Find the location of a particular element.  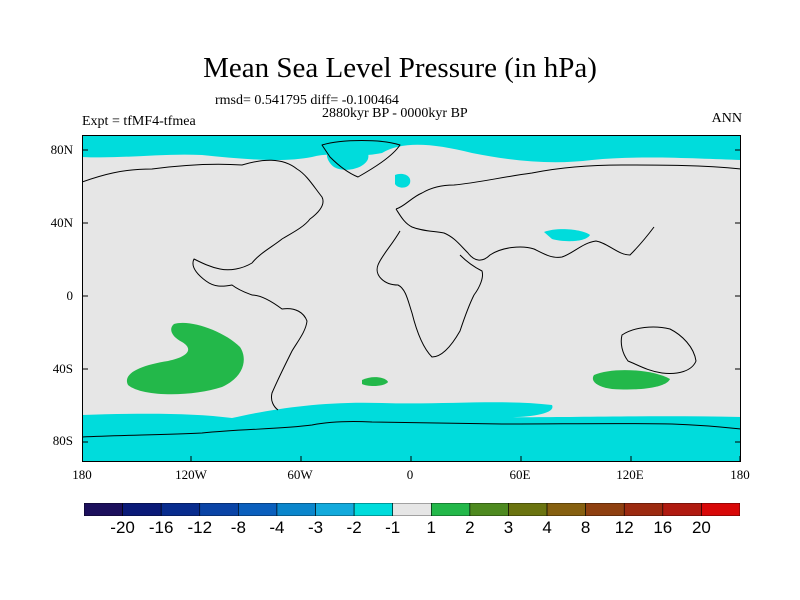

southern-ocean-anomaly is located at coordinates (411, 432).